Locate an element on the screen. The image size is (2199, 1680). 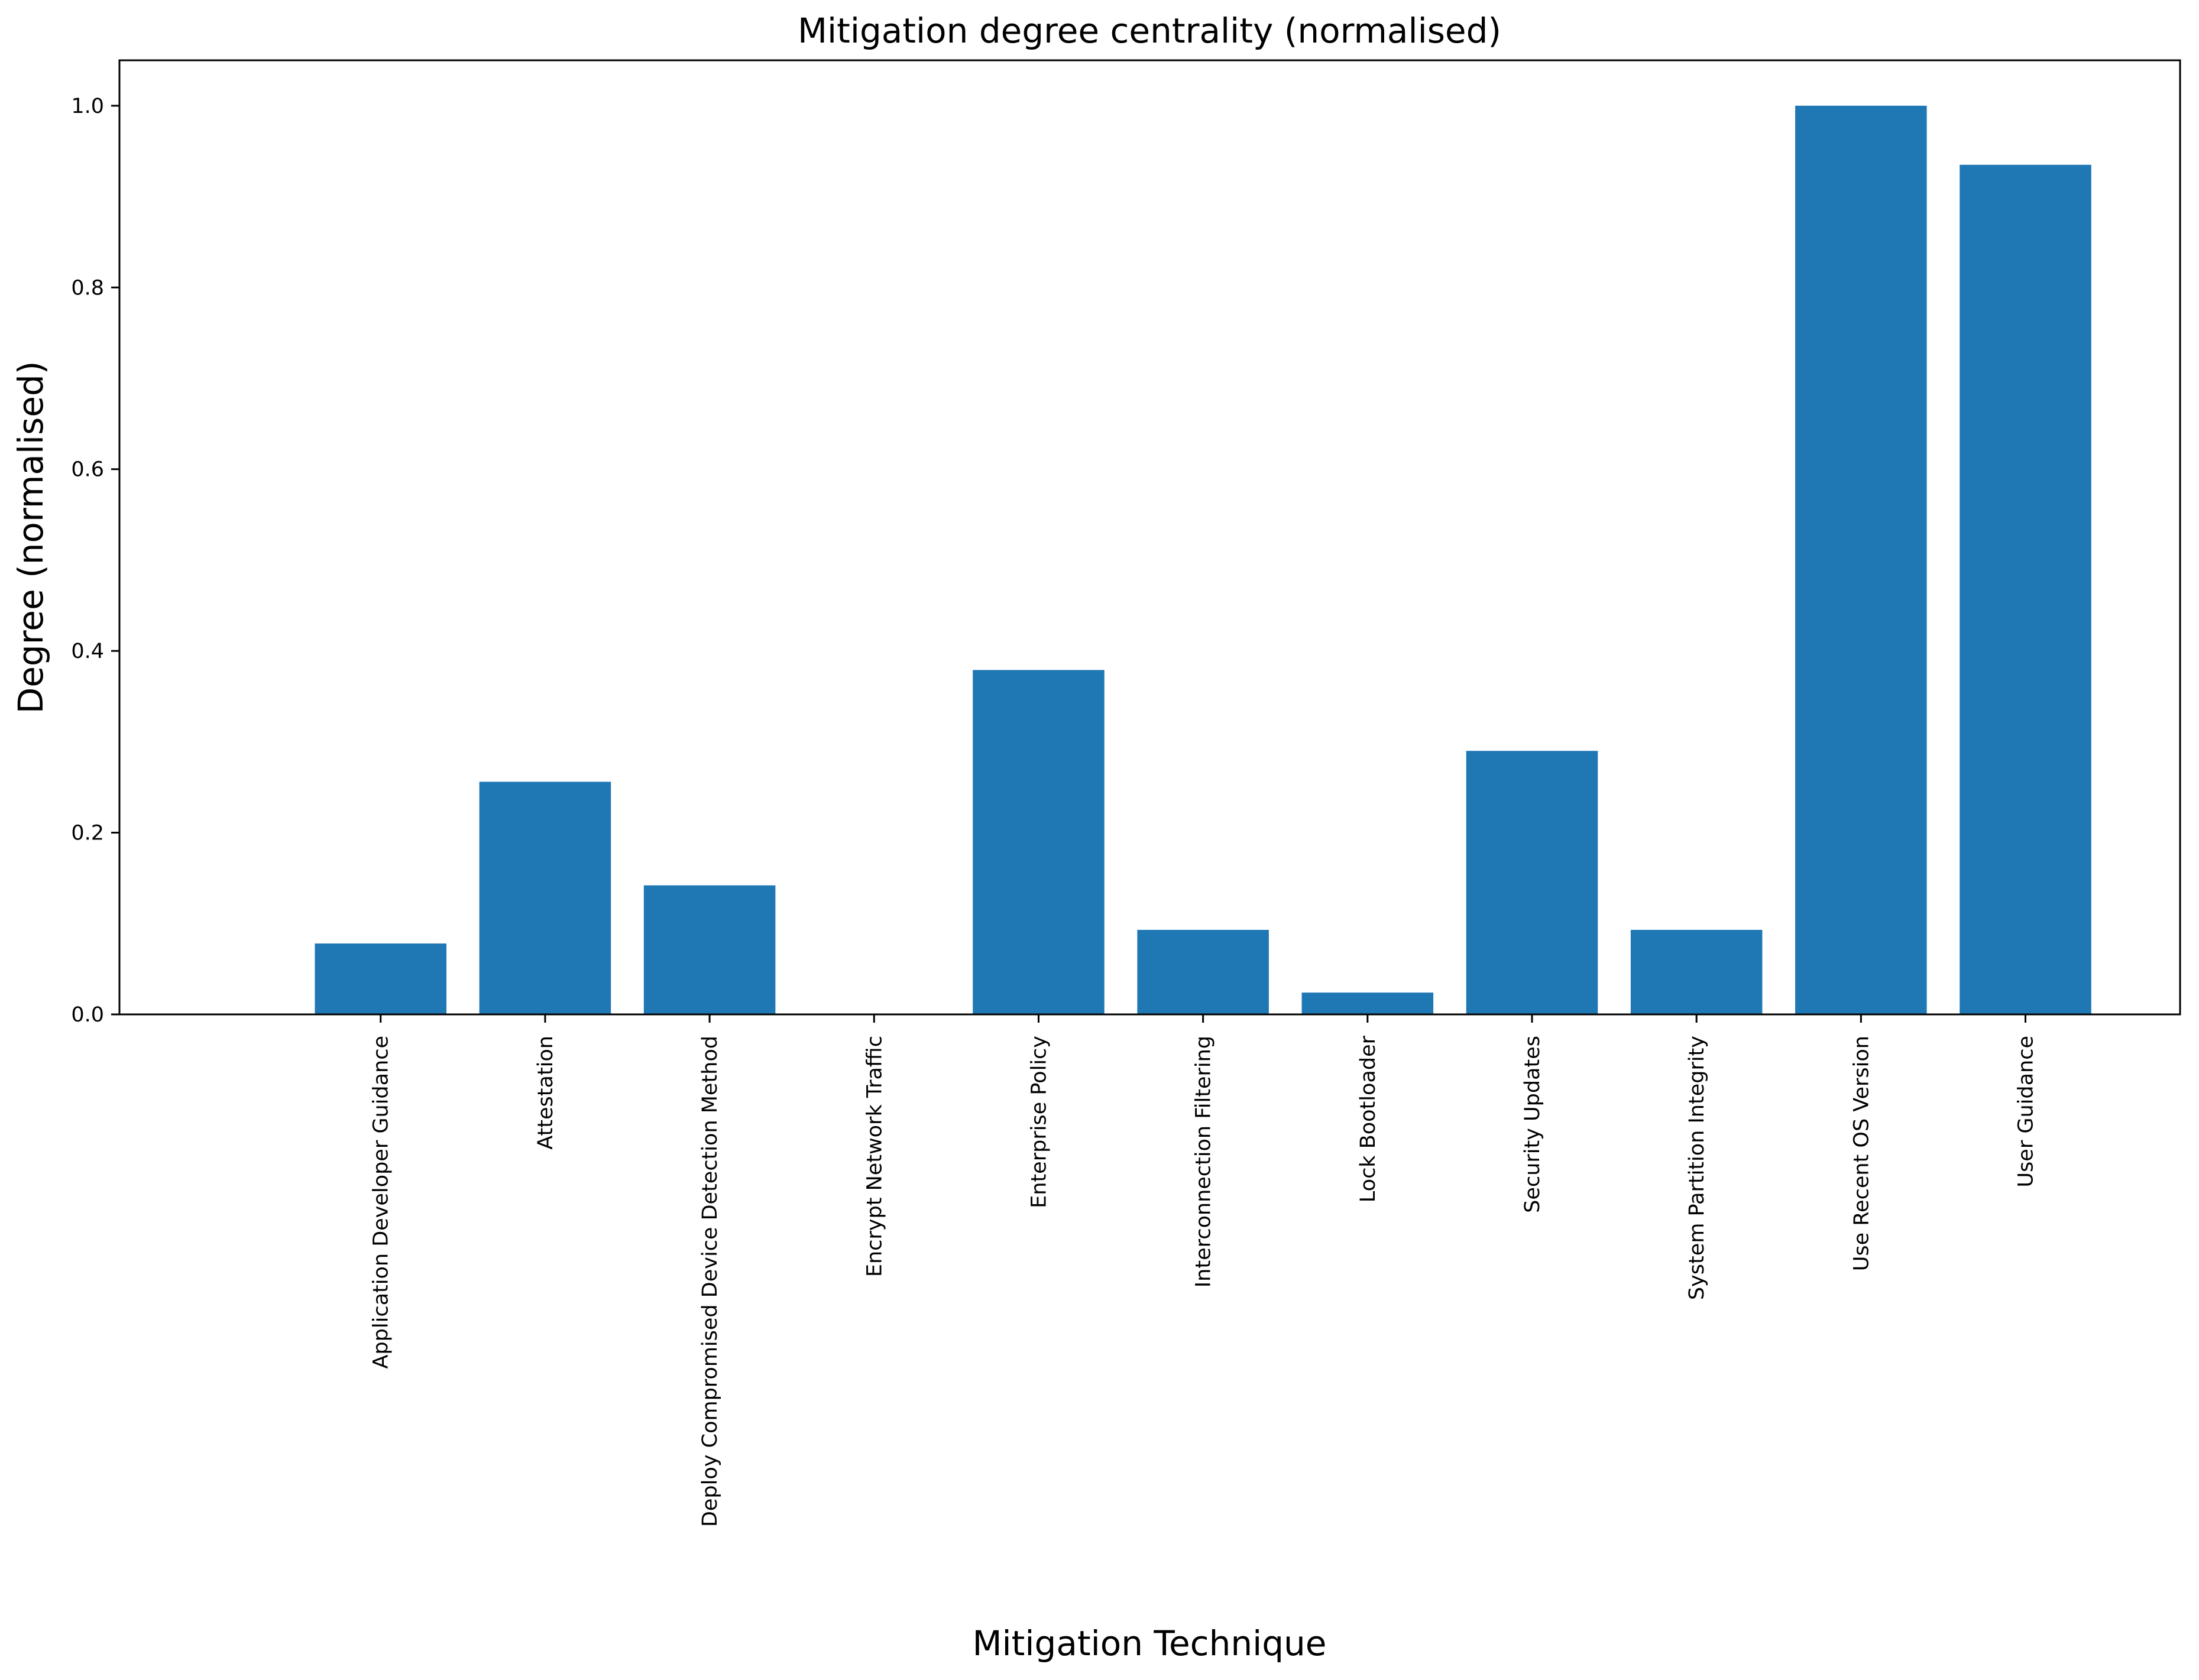
x-tick-label: Enterprise Policy is located at coordinates (1039, 1122).